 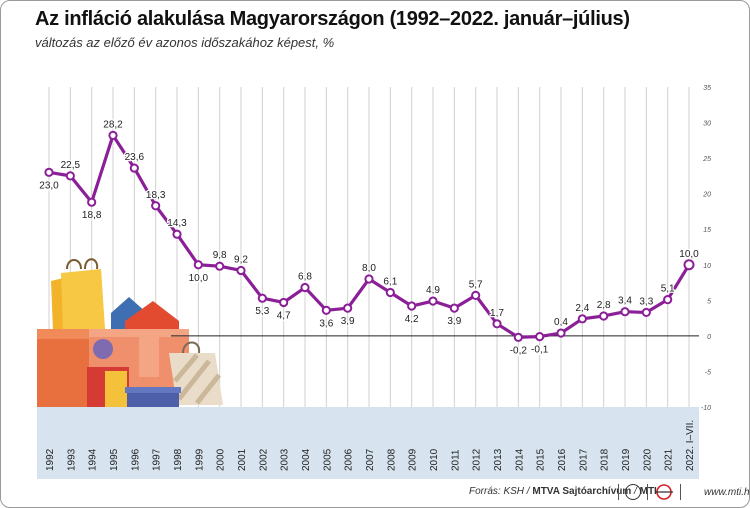 What do you see at coordinates (284, 315) in the screenshot?
I see `data-label: 4,7` at bounding box center [284, 315].